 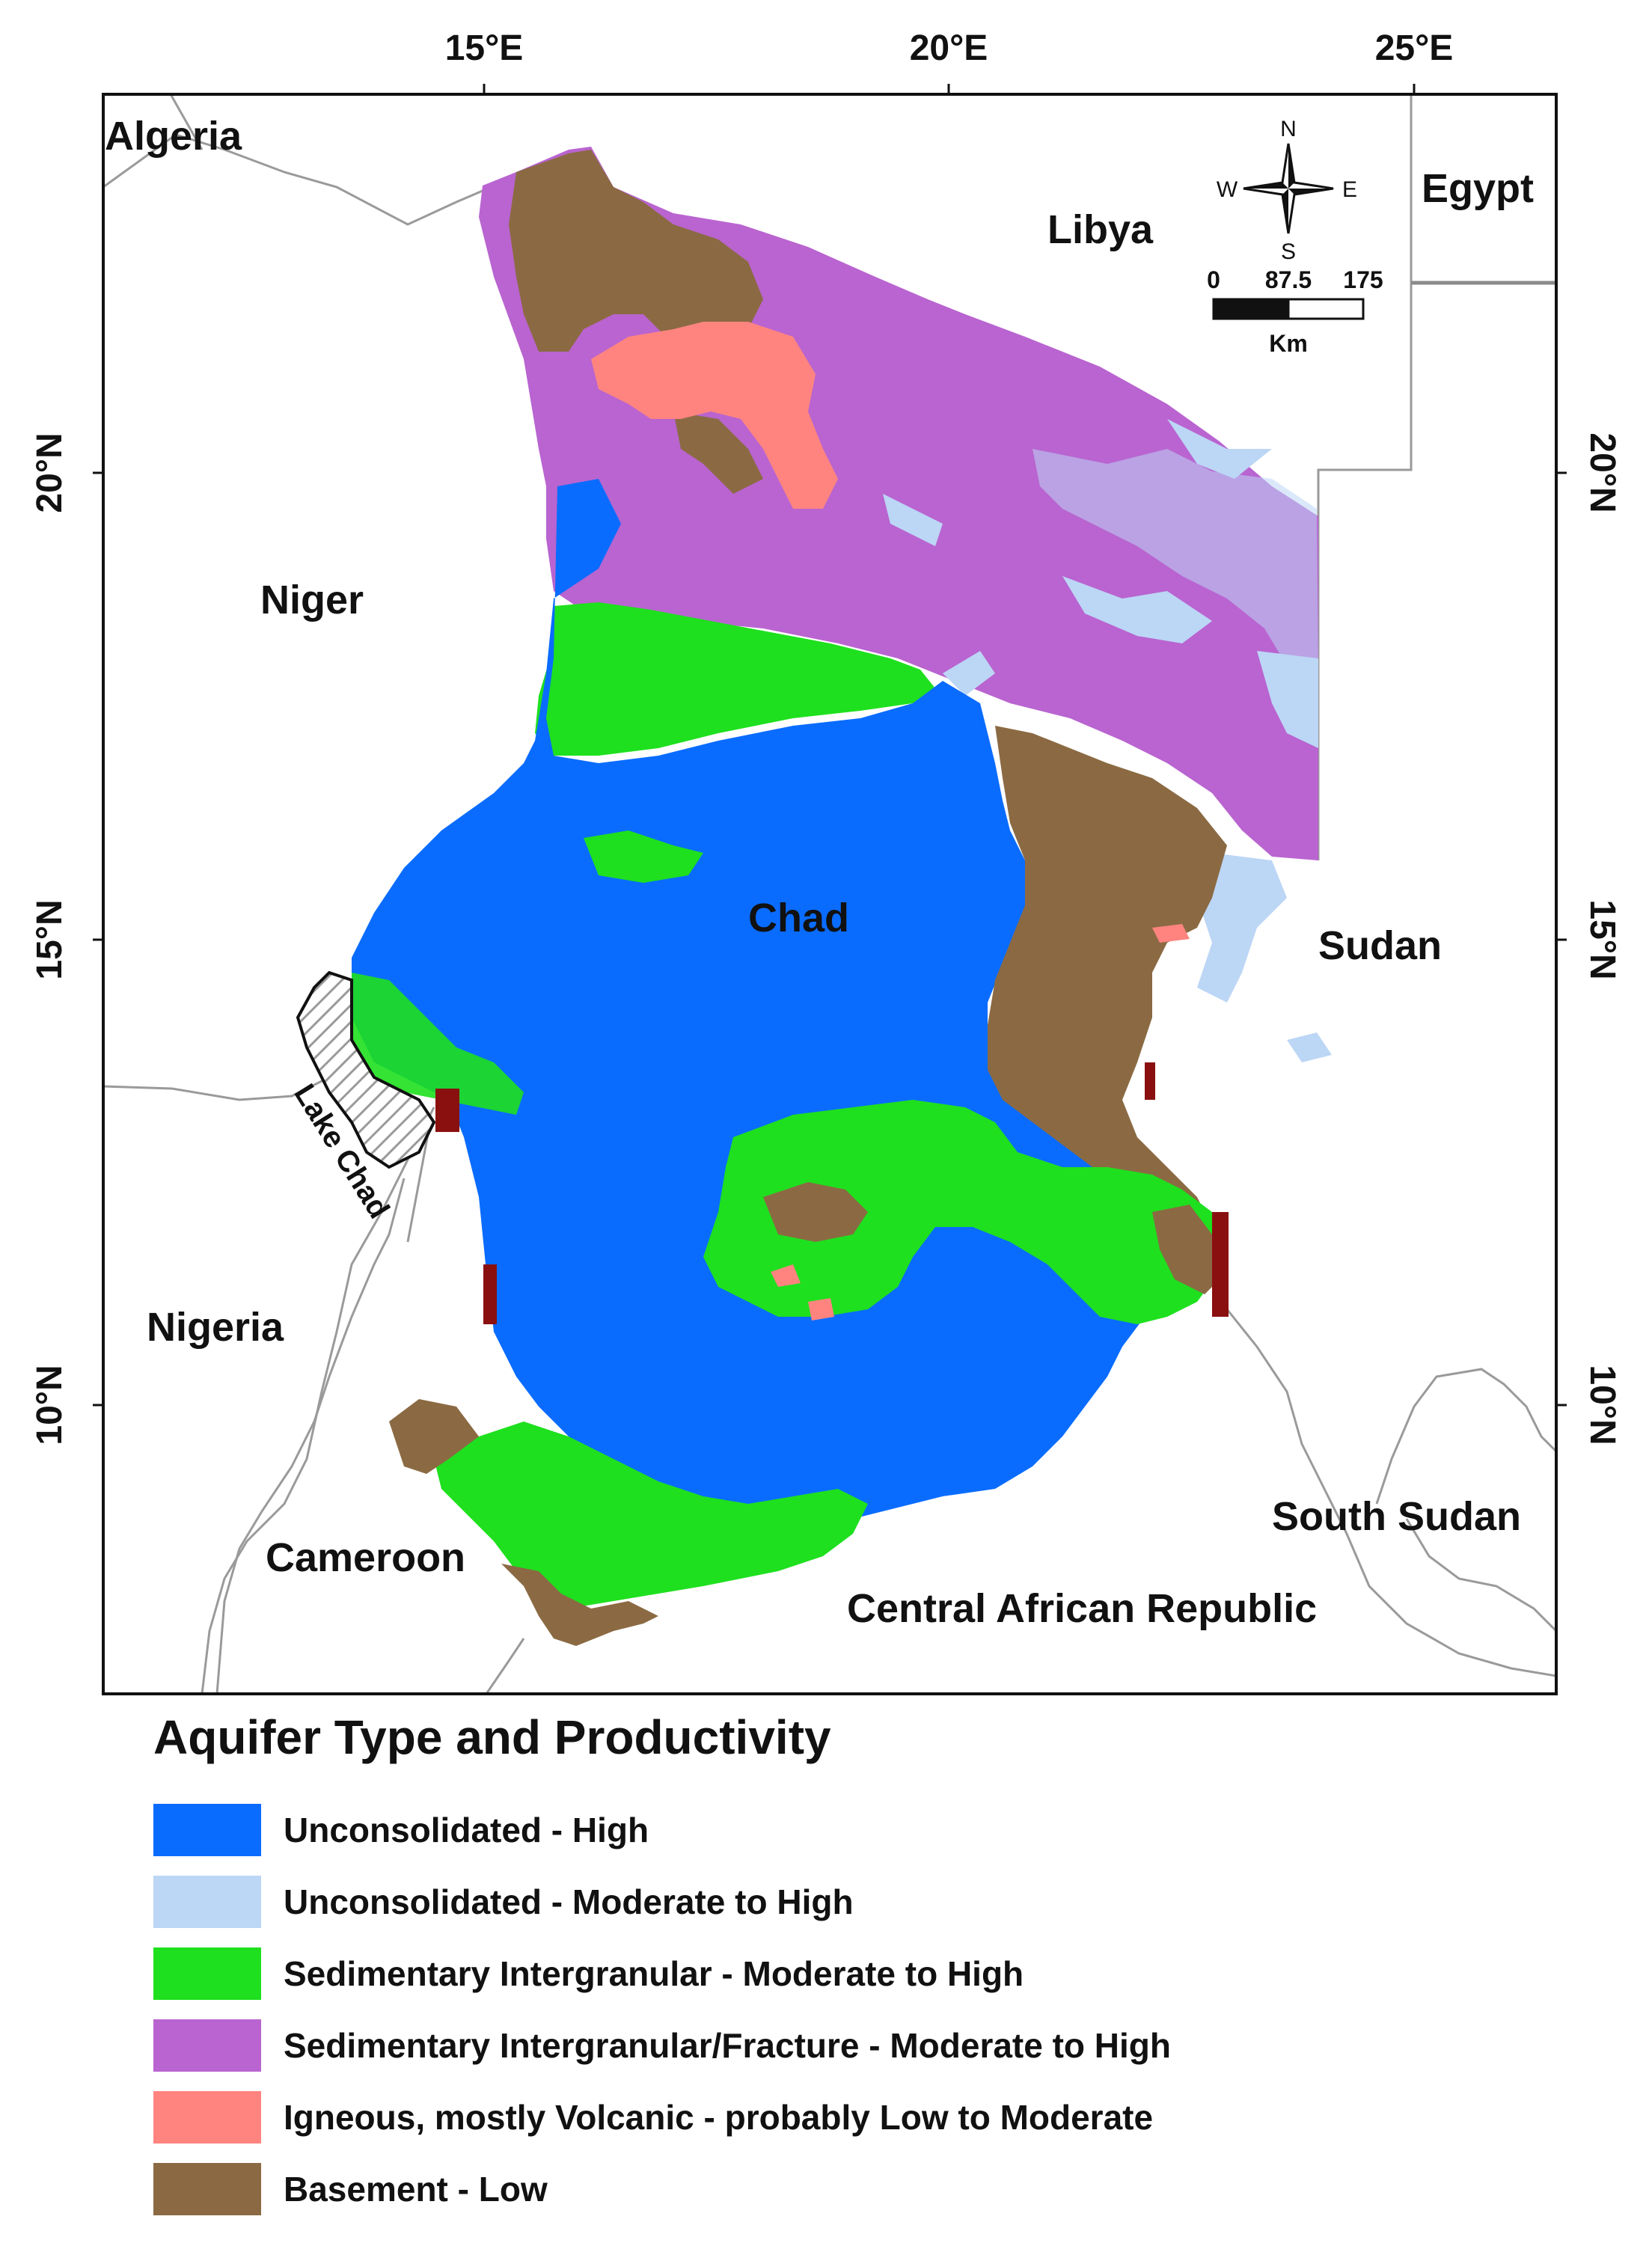 What do you see at coordinates (1288, 343) in the screenshot?
I see `scale-unit: Km` at bounding box center [1288, 343].